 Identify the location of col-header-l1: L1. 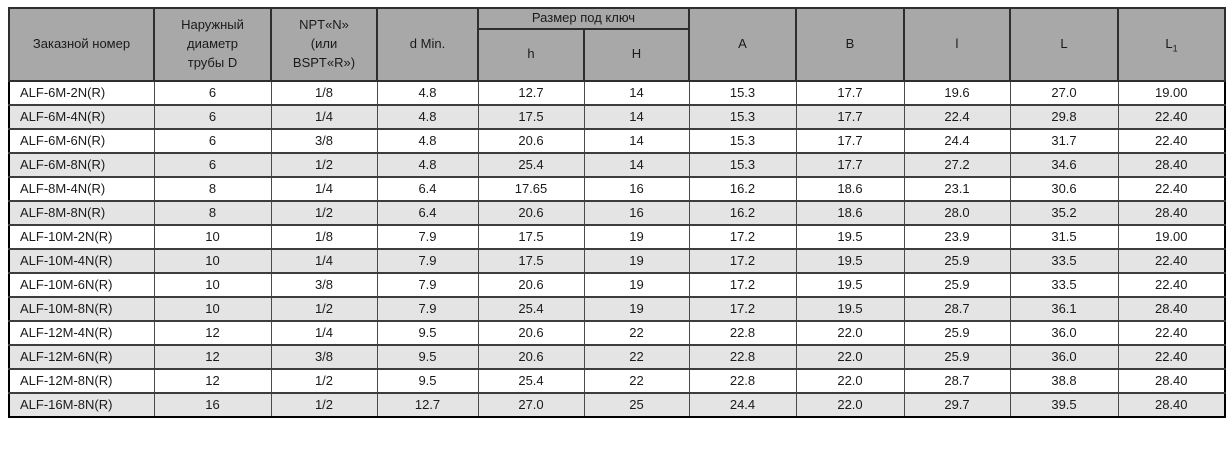
(1171, 44).